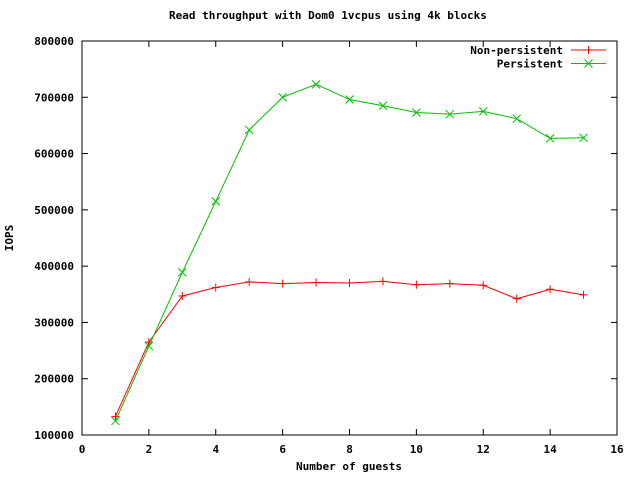 The height and width of the screenshot is (480, 640). I want to click on y-tick-label: 500000, so click(54, 210).